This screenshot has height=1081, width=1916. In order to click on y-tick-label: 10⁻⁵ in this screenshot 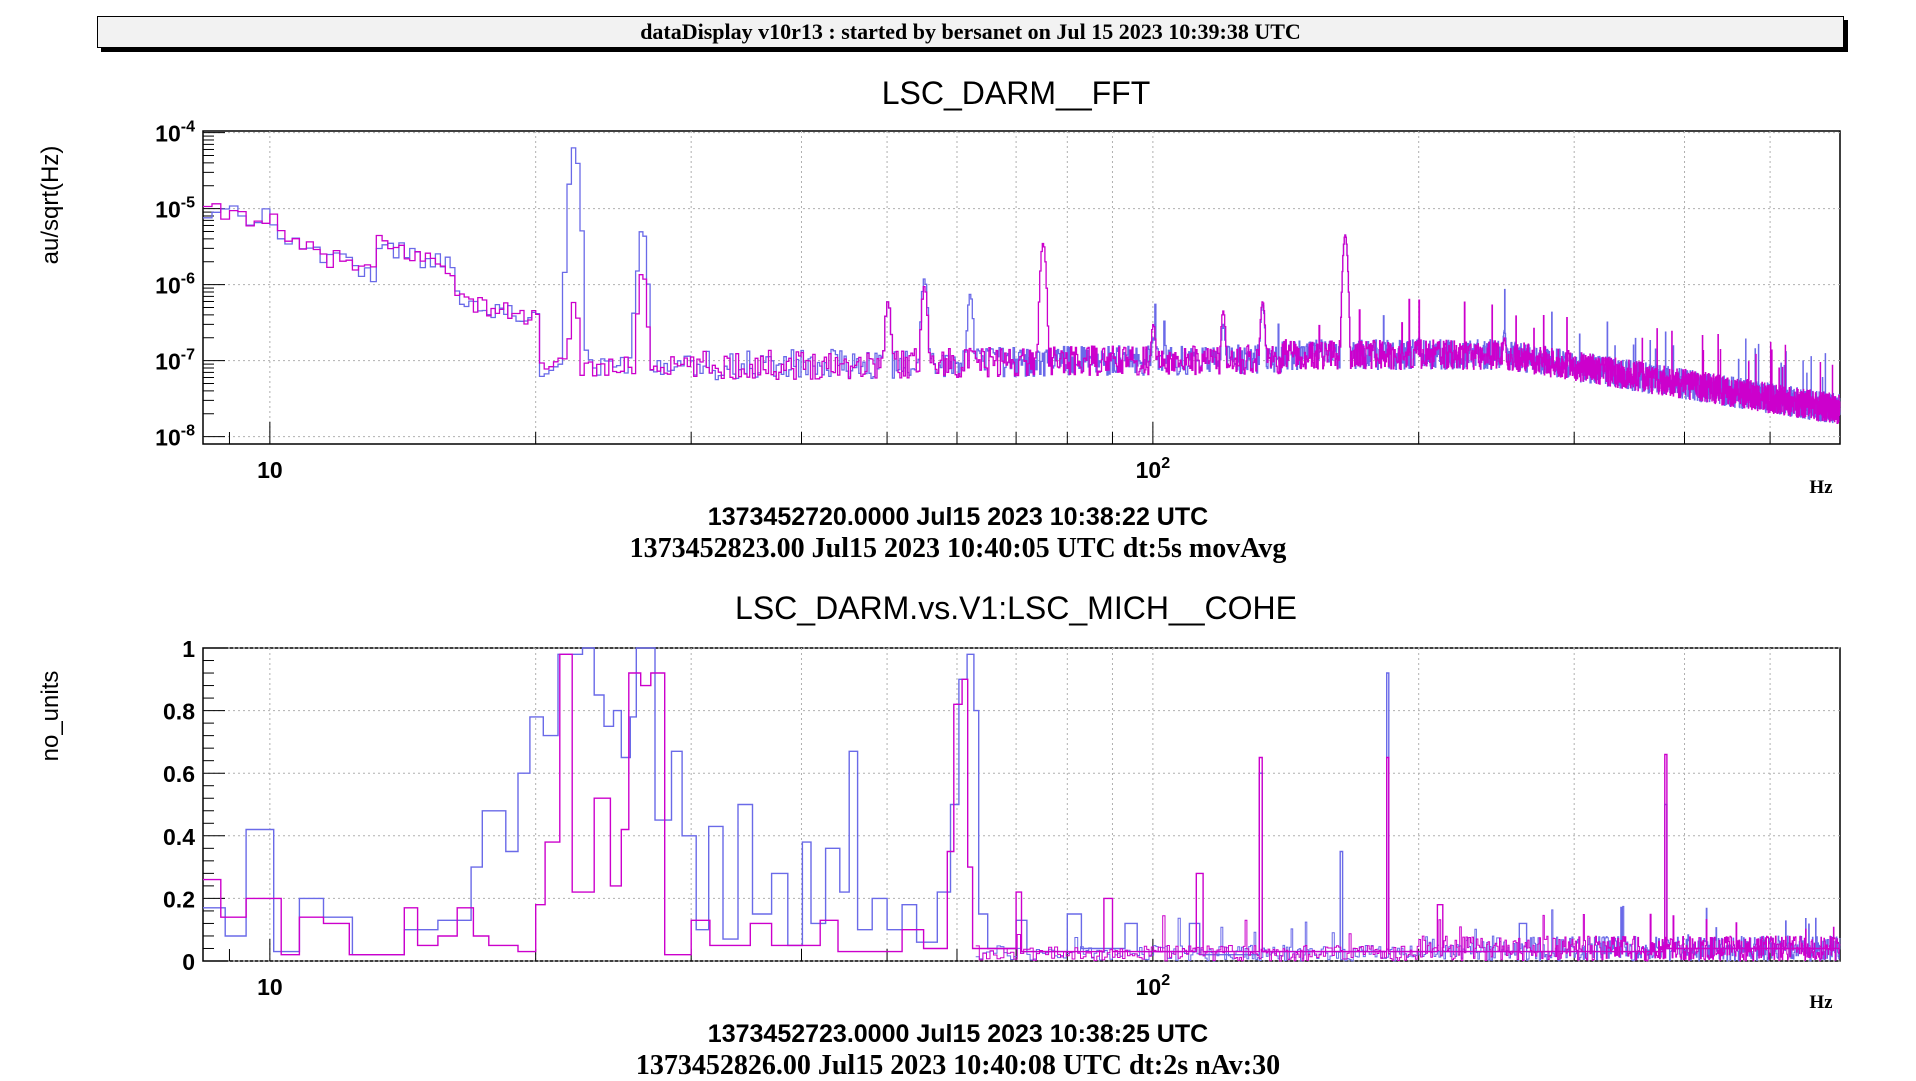, I will do `click(175, 209)`.